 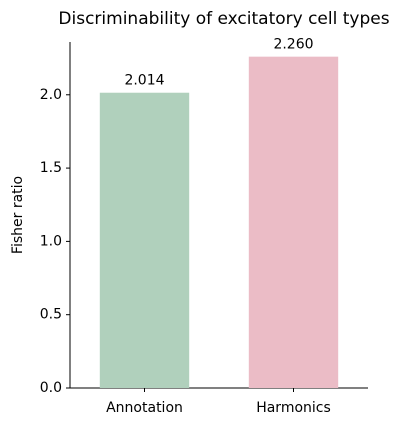 What do you see at coordinates (18, 215) in the screenshot?
I see `y-axis-label: Fisher ratio` at bounding box center [18, 215].